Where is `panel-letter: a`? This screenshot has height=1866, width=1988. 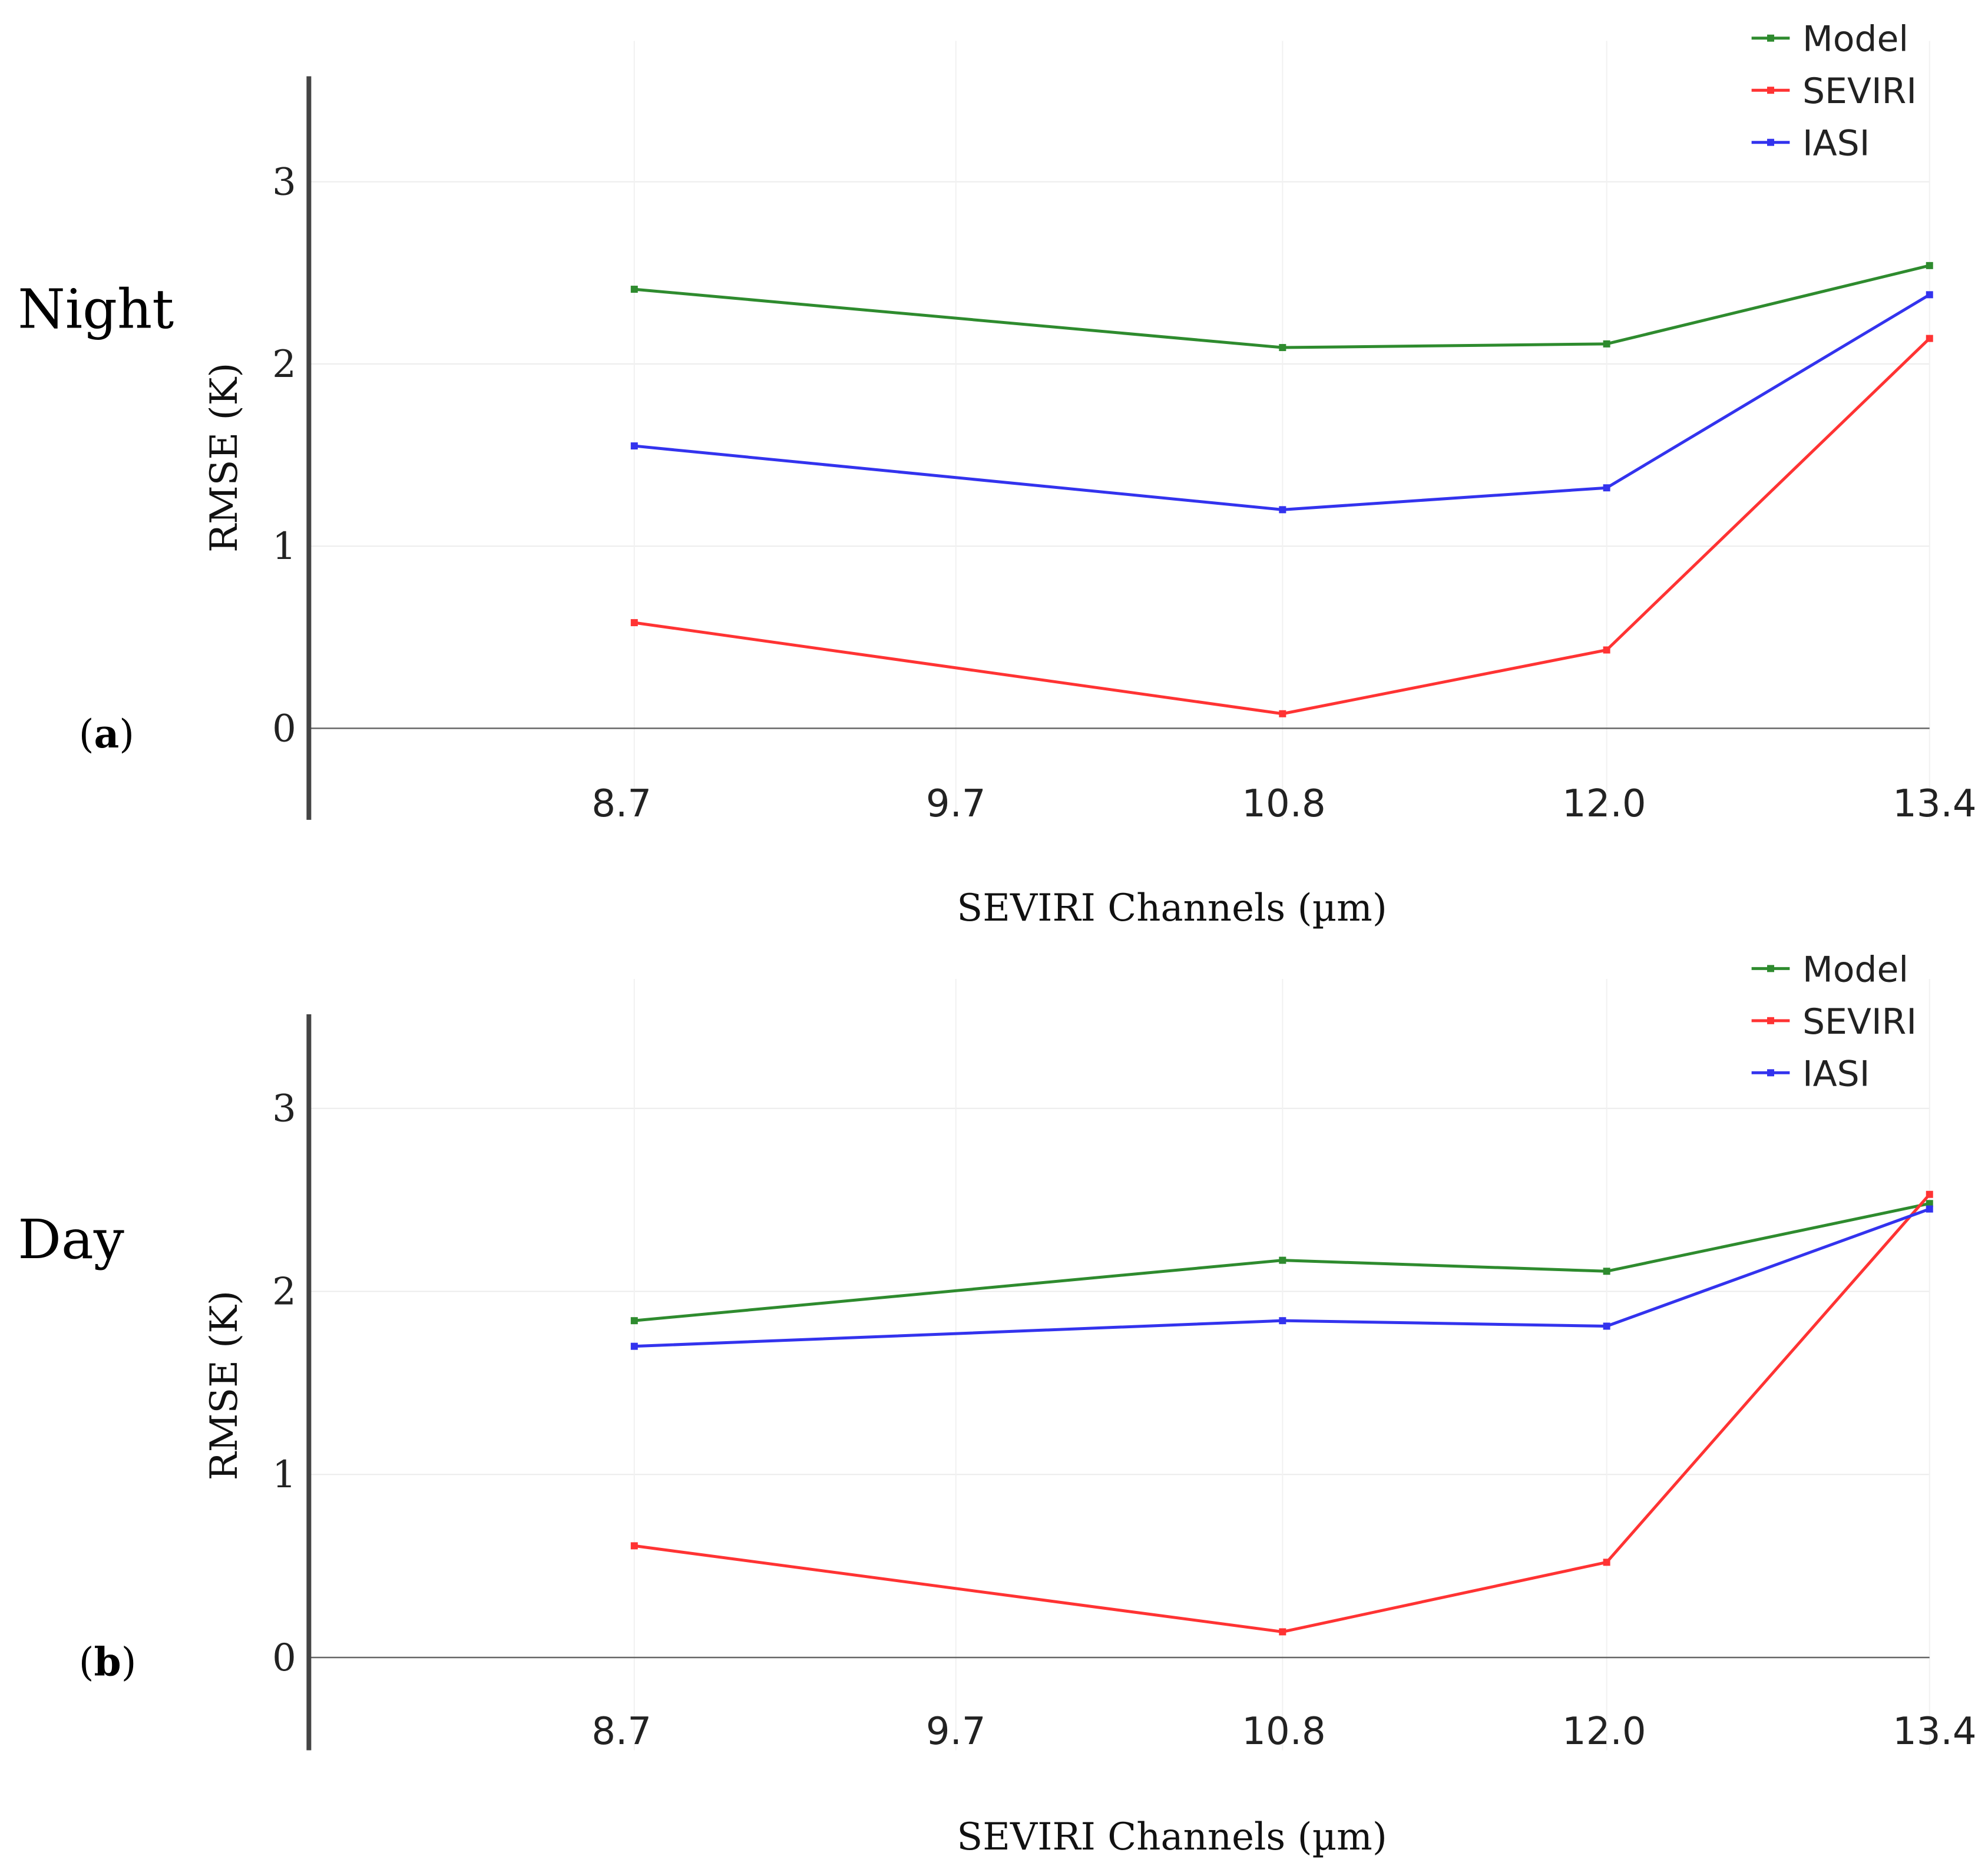
panel-letter: a is located at coordinates (107, 734).